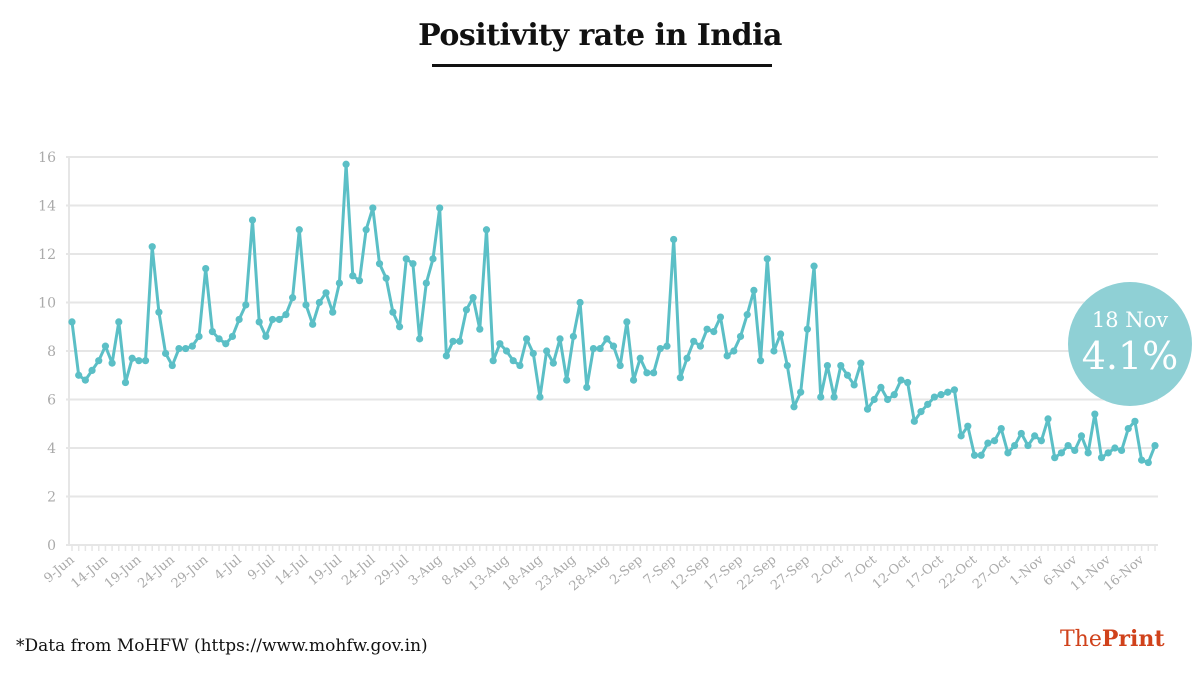  Describe the element at coordinates (51, 401) in the screenshot. I see `y-tick-label: 6` at that location.